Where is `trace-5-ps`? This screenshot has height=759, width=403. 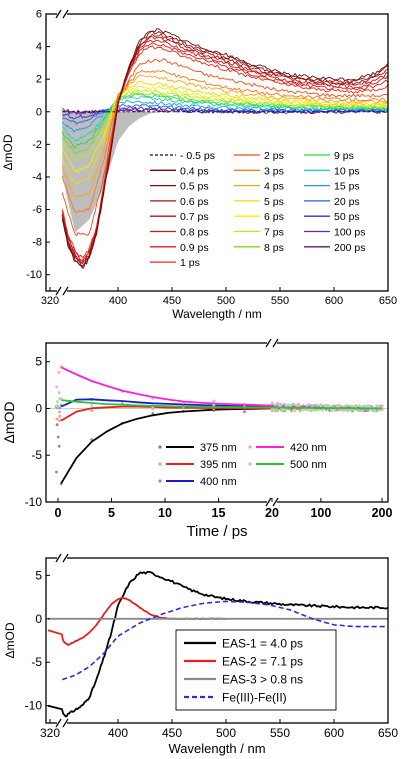 trace-5-ps is located at coordinates (225, 132).